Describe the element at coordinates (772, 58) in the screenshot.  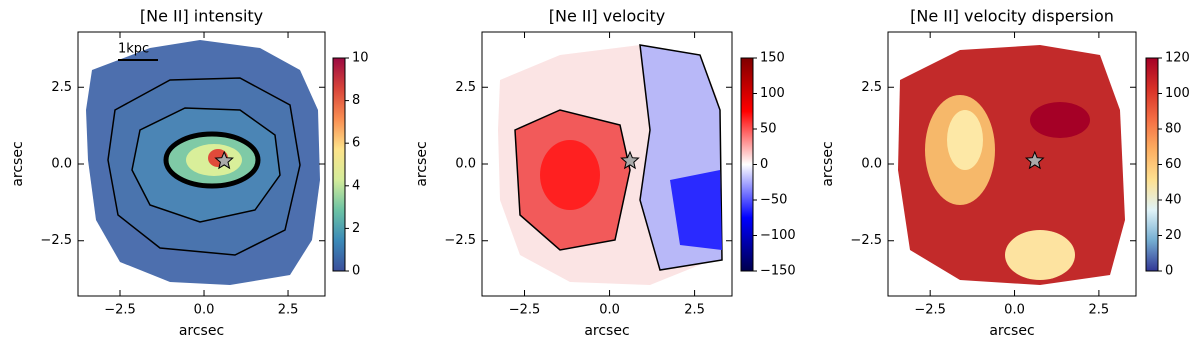
I see `colorbar-tick-label: 150` at that location.